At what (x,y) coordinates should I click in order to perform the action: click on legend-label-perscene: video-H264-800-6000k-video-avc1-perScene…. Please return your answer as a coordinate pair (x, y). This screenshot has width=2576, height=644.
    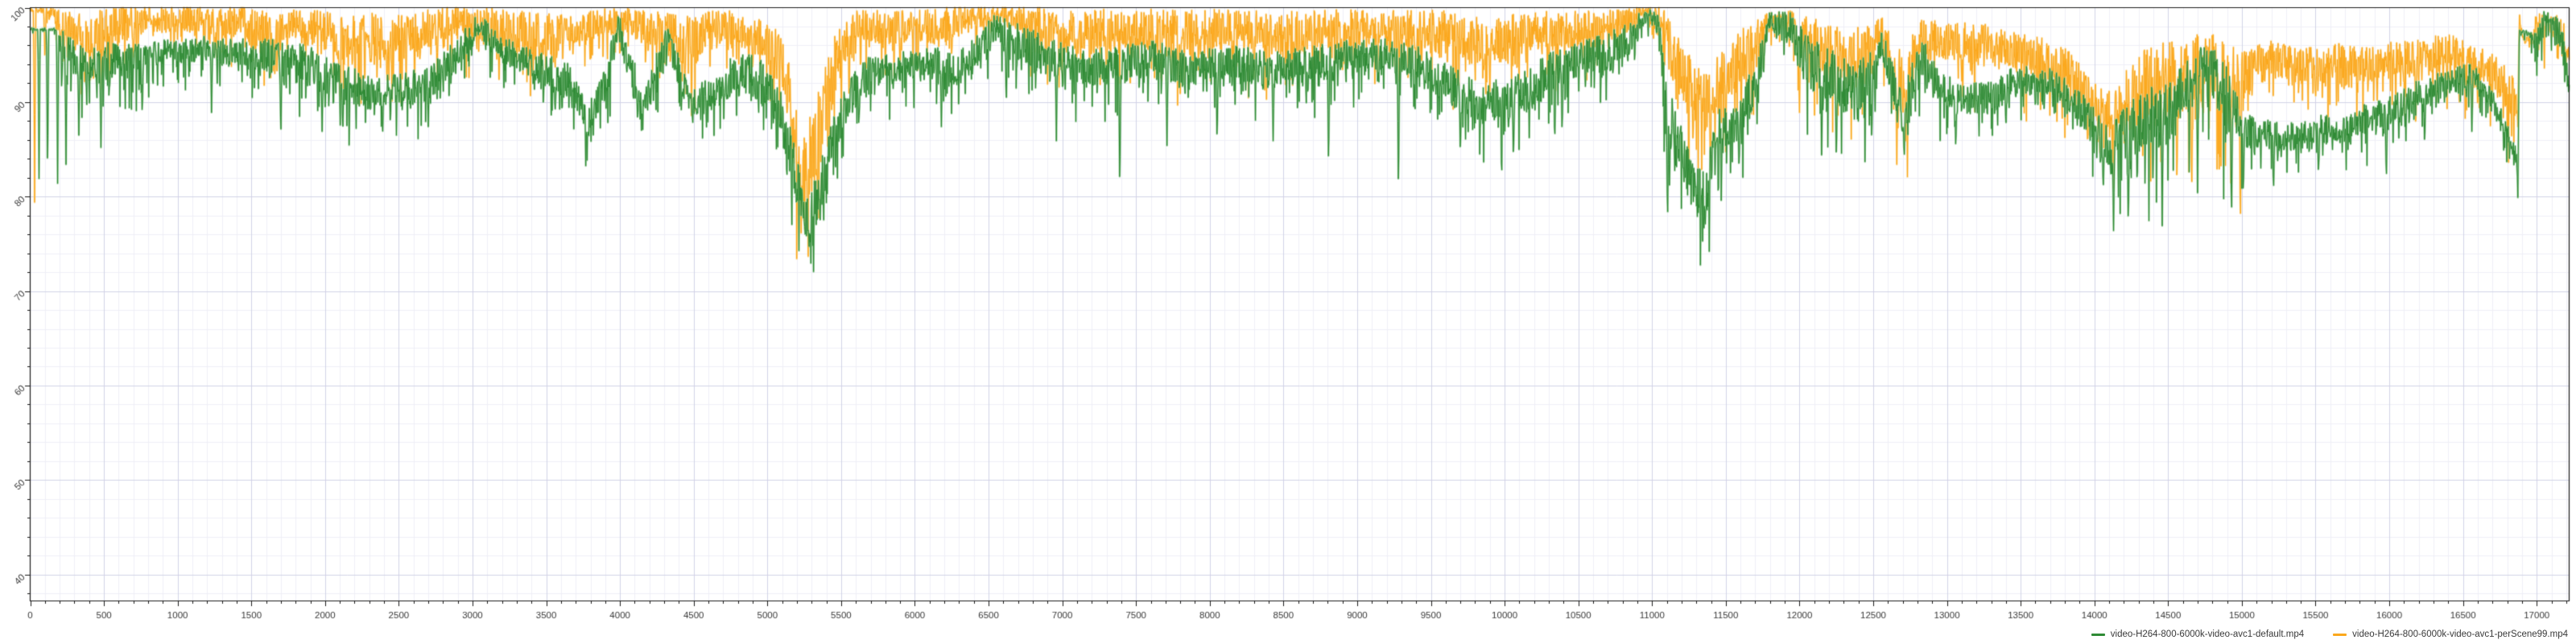
    Looking at the image, I should click on (2460, 634).